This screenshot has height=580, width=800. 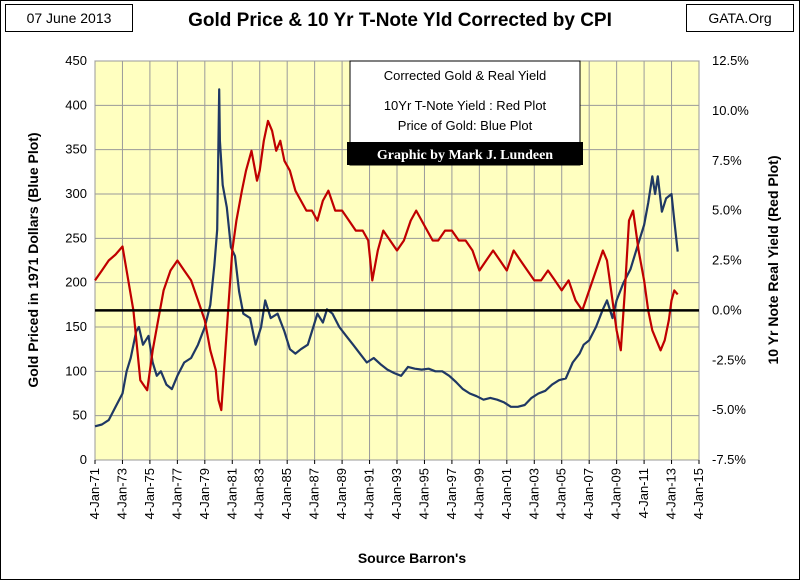 What do you see at coordinates (727, 309) in the screenshot?
I see `y2-tick-label: 0.0%` at bounding box center [727, 309].